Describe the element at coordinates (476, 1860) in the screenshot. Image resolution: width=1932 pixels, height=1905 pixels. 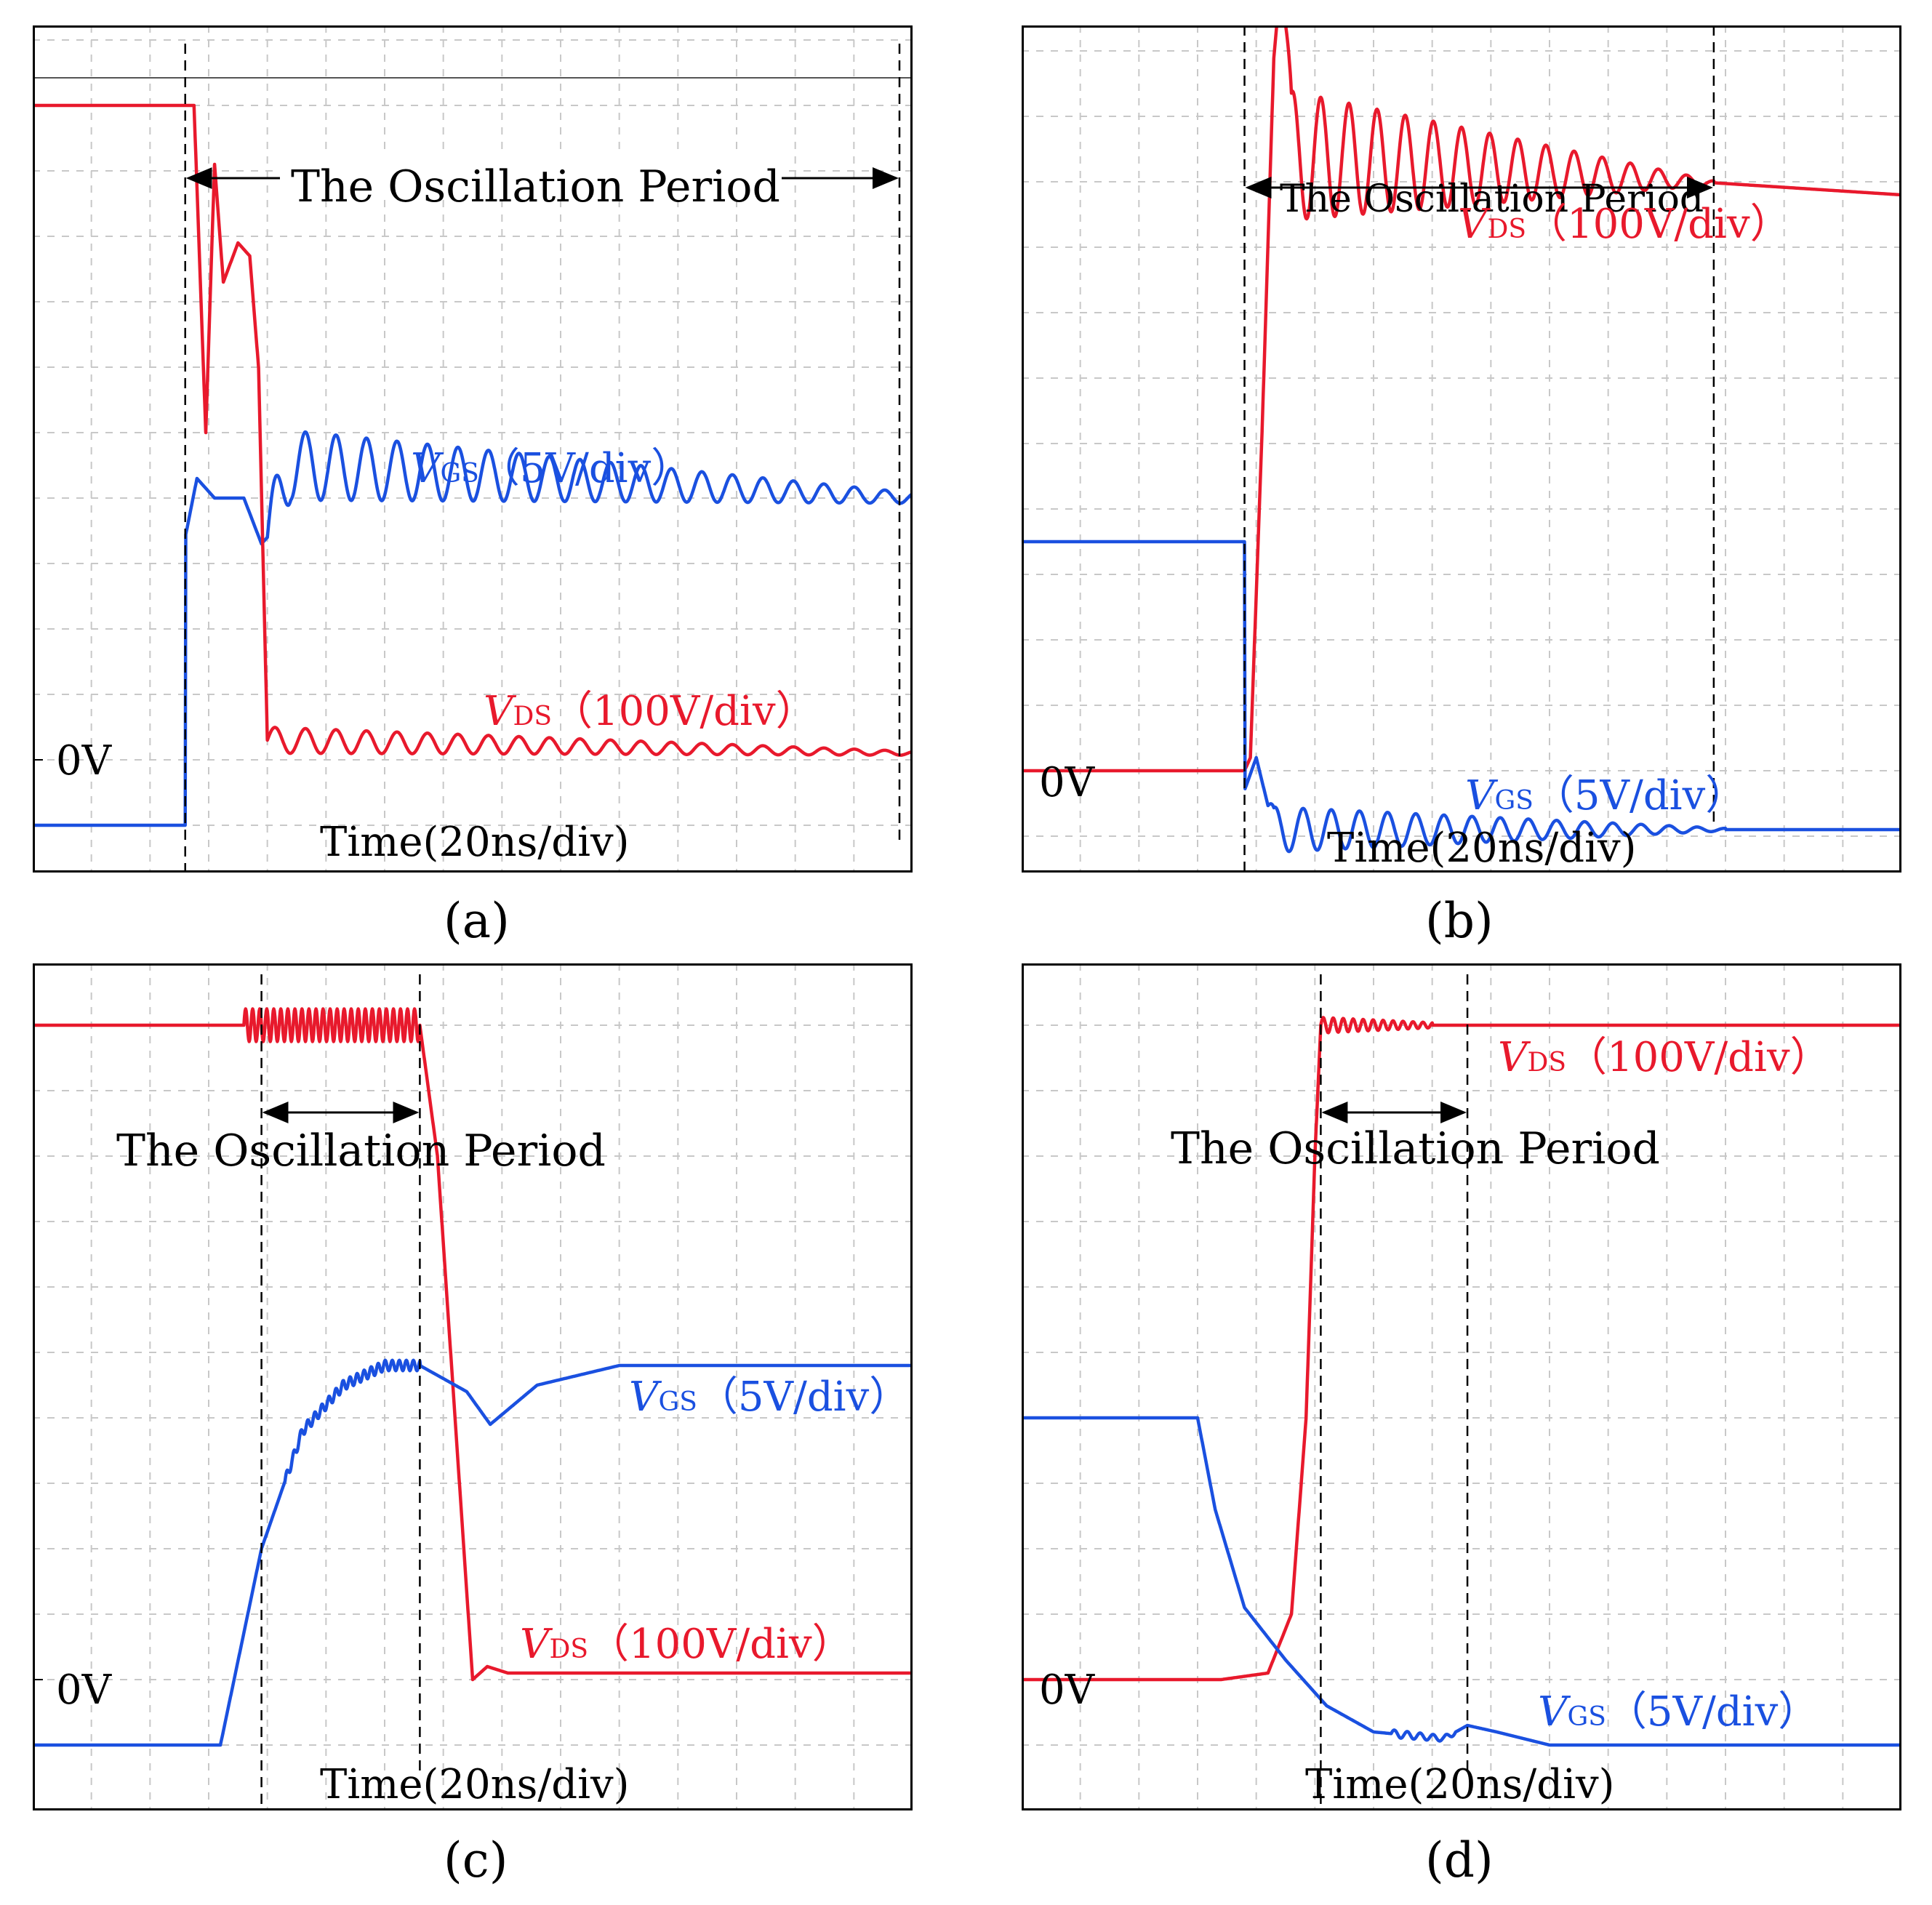
I see `caption-c: (c)` at that location.